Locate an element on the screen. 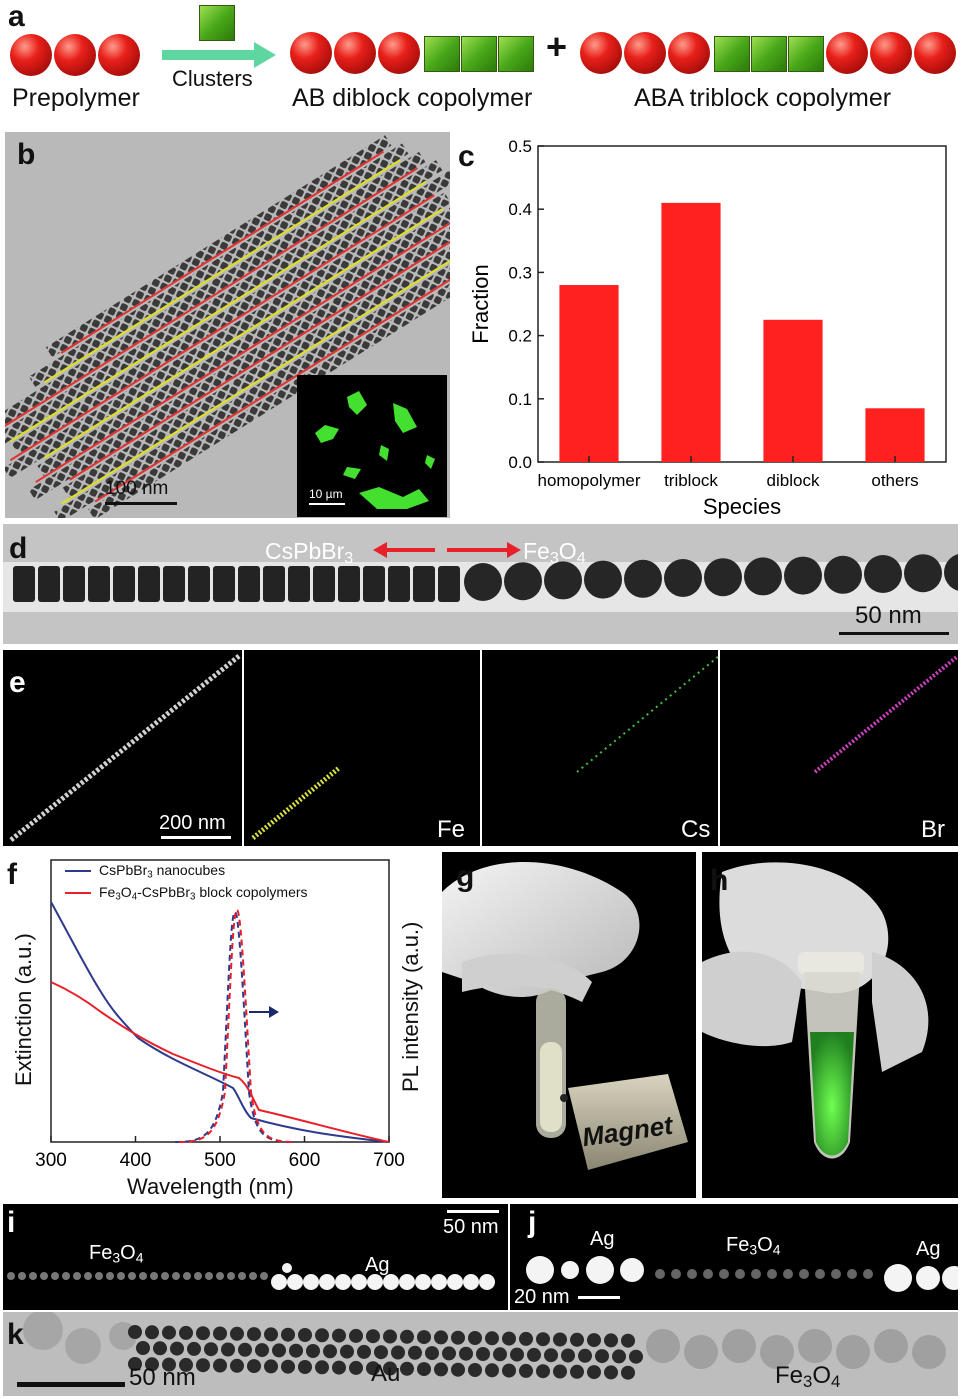 The image size is (961, 1399). au-fe3o4-chain is located at coordinates (484, 1346).